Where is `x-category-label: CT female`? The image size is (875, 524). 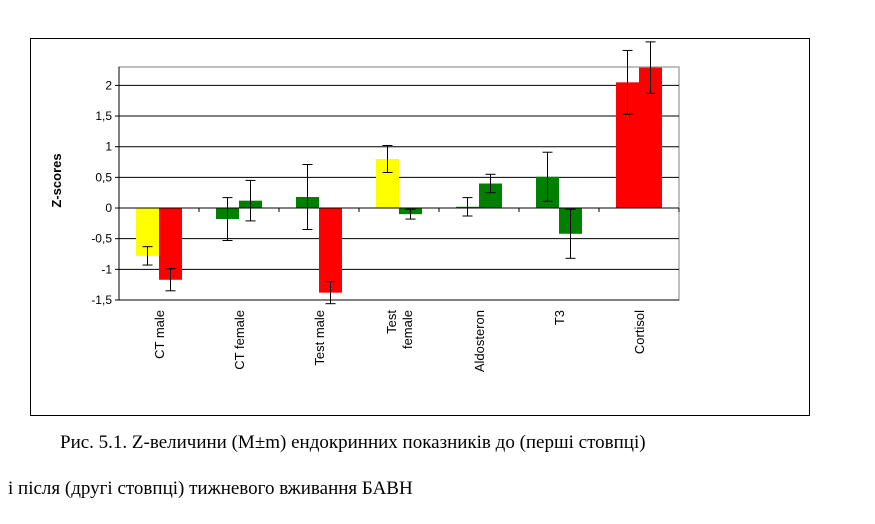 x-category-label: CT female is located at coordinates (239, 340).